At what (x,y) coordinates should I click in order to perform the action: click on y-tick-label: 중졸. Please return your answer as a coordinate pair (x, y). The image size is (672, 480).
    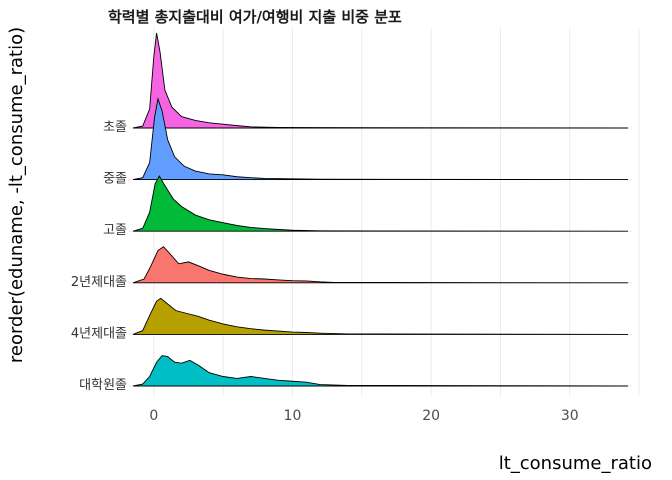
    Looking at the image, I should click on (115, 179).